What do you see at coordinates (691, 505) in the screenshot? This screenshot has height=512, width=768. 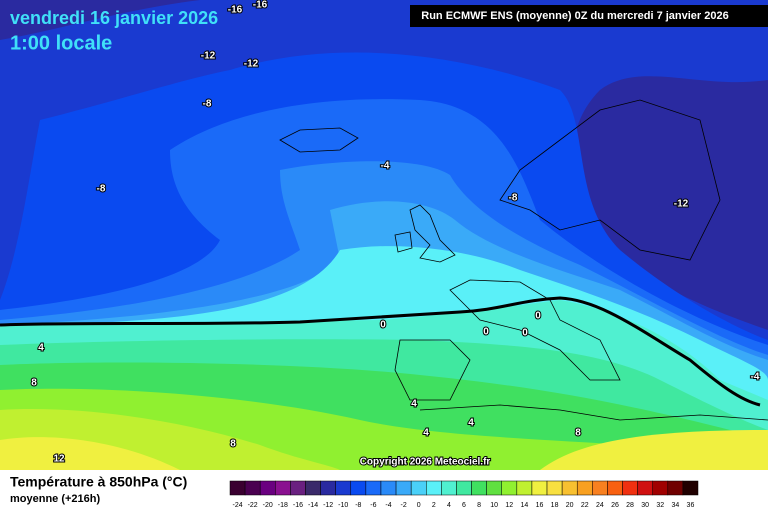 I see `colorbar-tick-label: 36` at bounding box center [691, 505].